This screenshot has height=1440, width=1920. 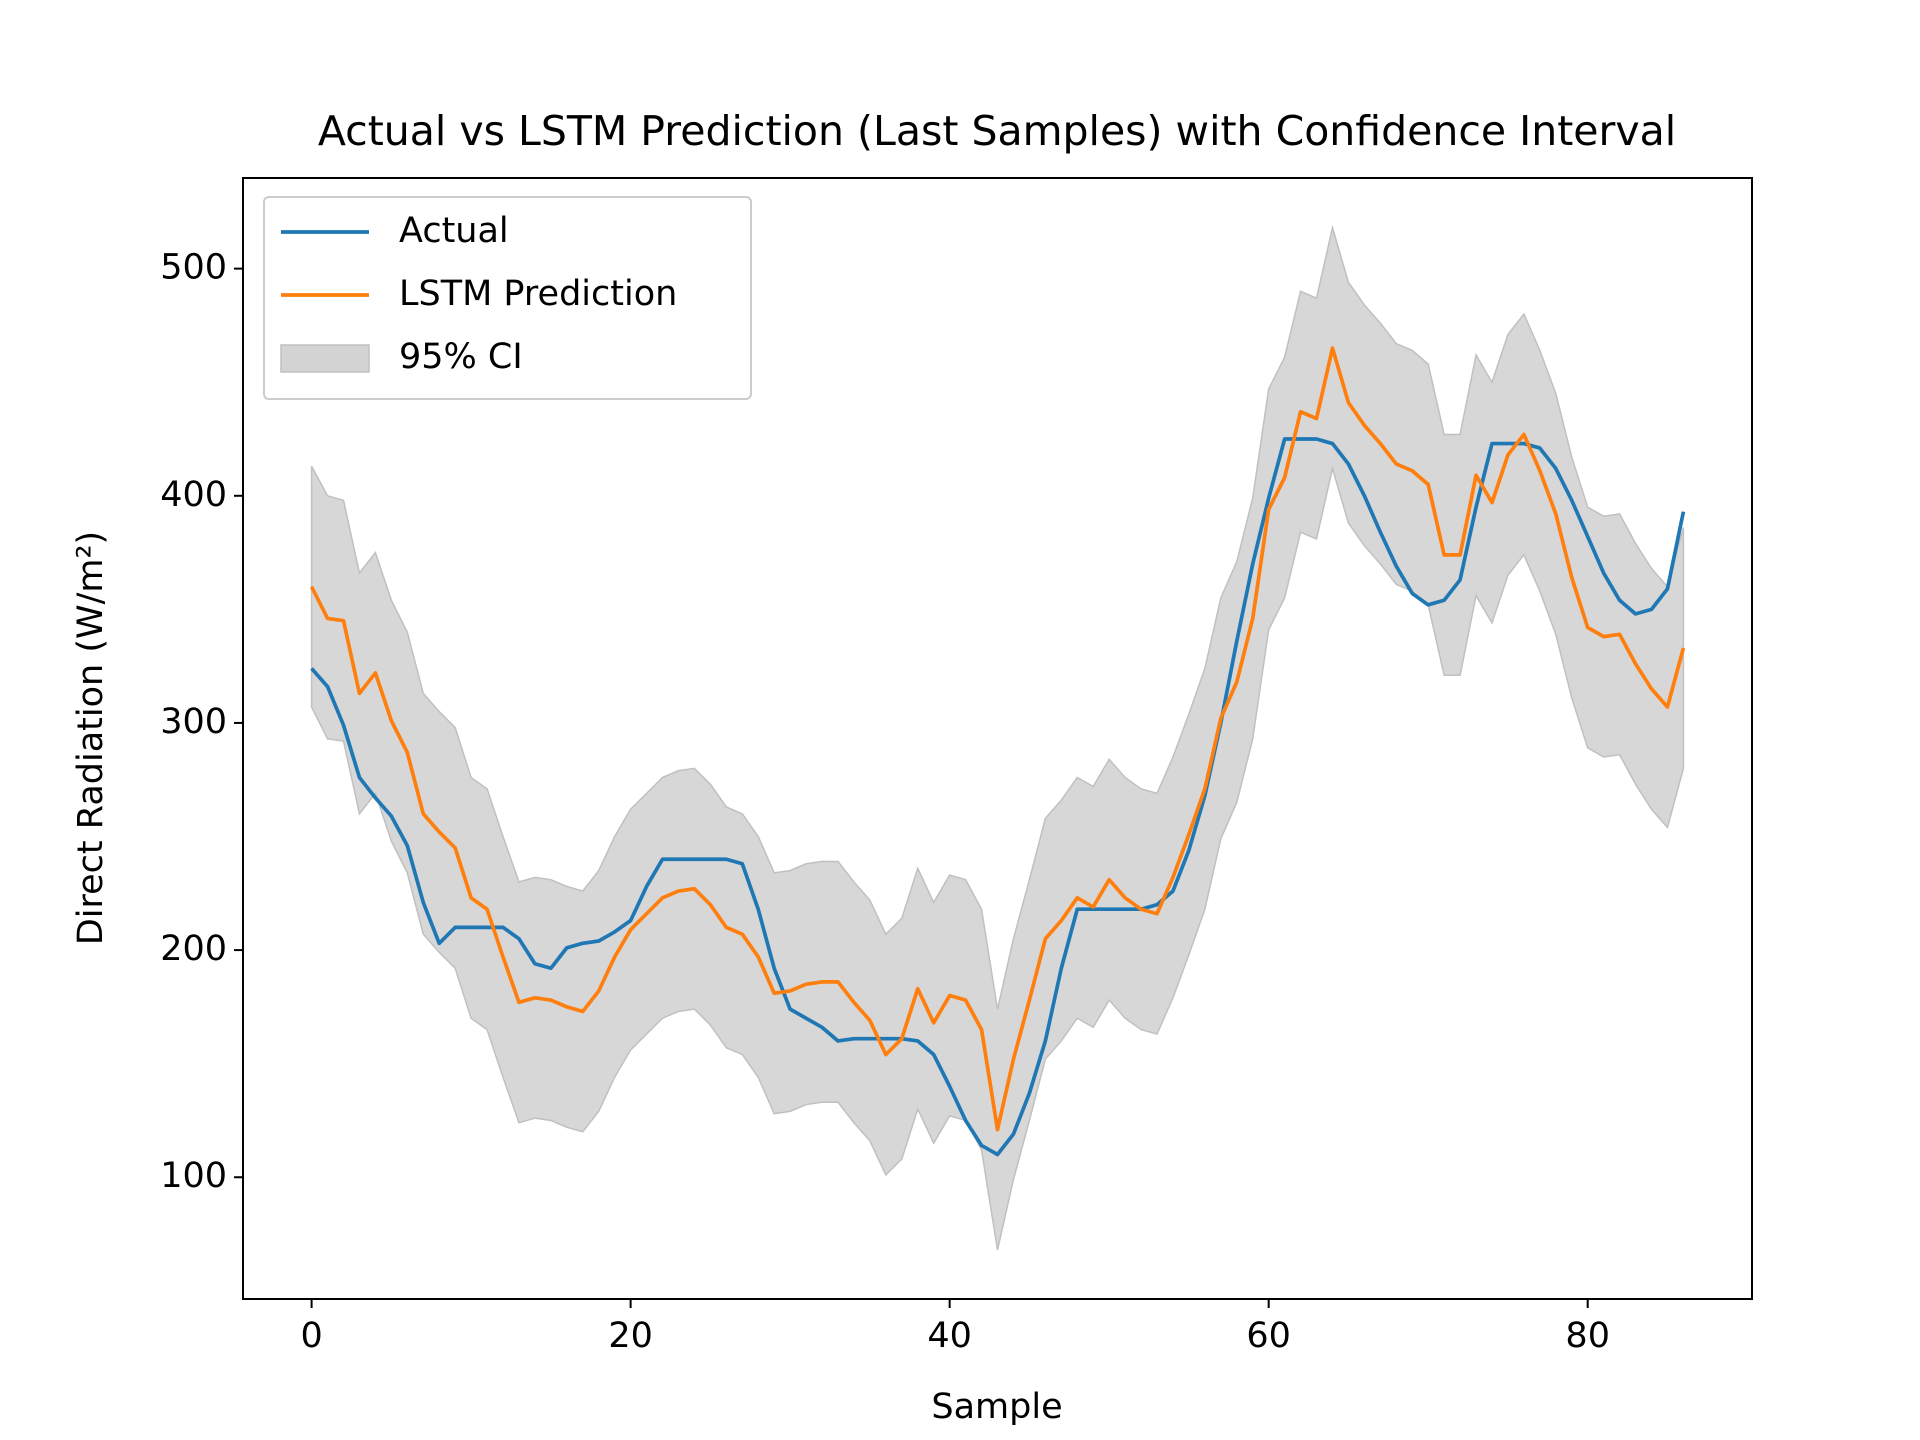 What do you see at coordinates (949, 1336) in the screenshot?
I see `x-tick-label: 40` at bounding box center [949, 1336].